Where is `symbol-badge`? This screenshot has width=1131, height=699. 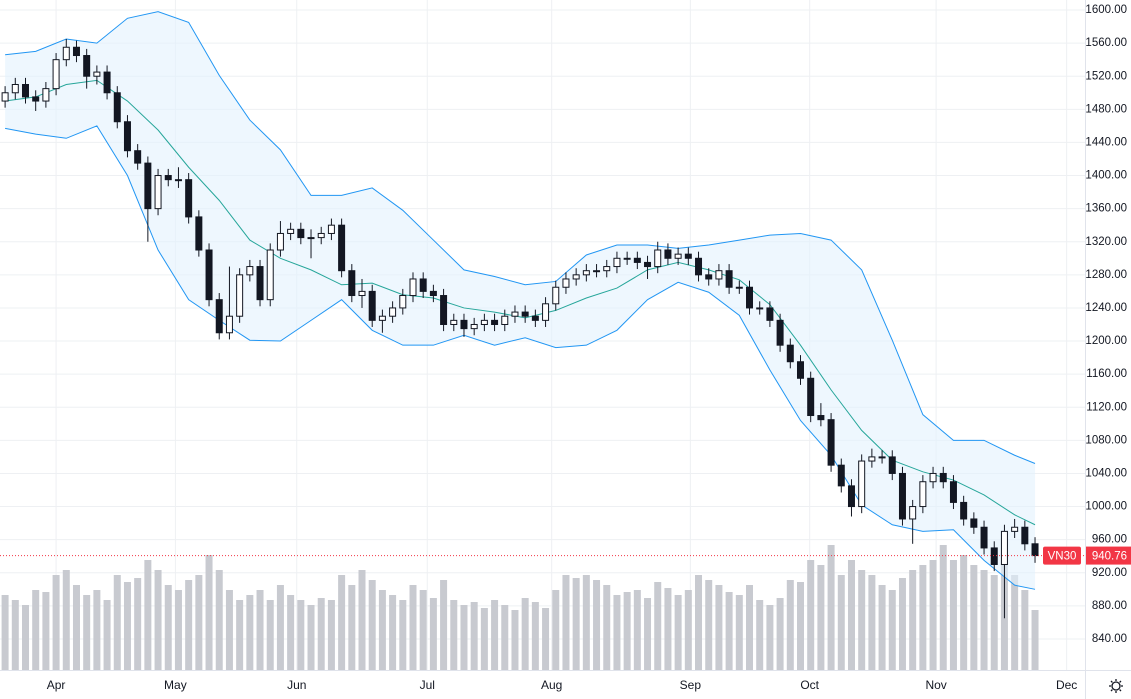
symbol-badge is located at coordinates (1062, 555).